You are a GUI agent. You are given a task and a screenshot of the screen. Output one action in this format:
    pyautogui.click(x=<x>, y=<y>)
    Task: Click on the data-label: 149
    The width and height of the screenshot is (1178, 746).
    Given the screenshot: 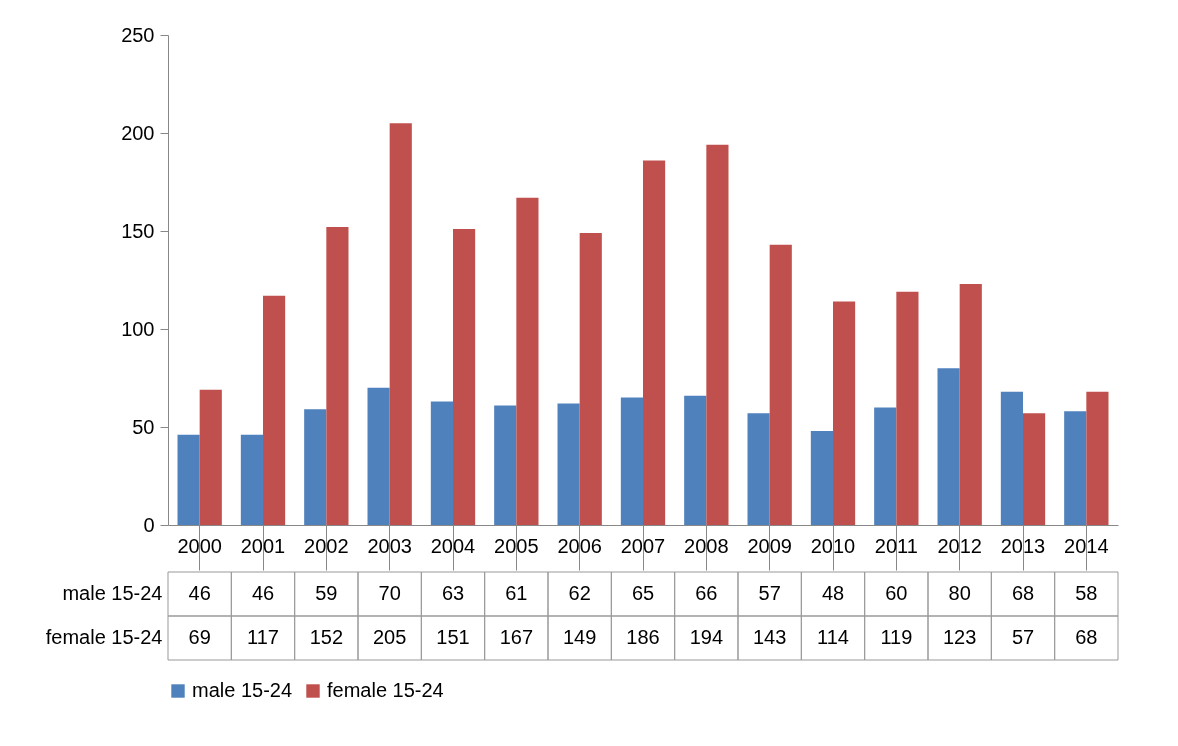 What is the action you would take?
    pyautogui.click(x=579, y=637)
    